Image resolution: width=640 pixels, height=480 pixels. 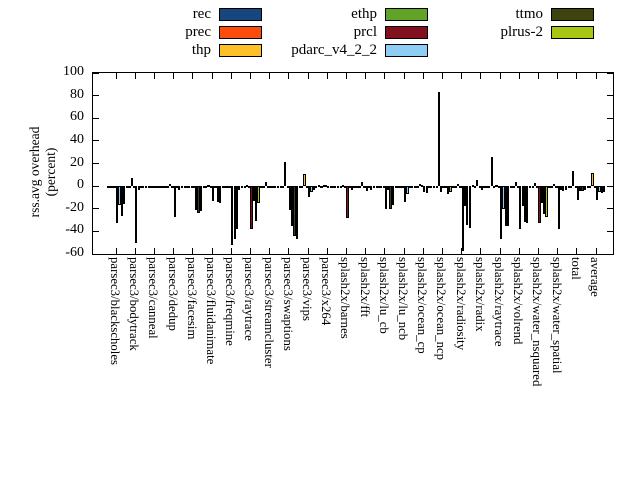 I want to click on legend-label: rec, so click(x=201, y=13).